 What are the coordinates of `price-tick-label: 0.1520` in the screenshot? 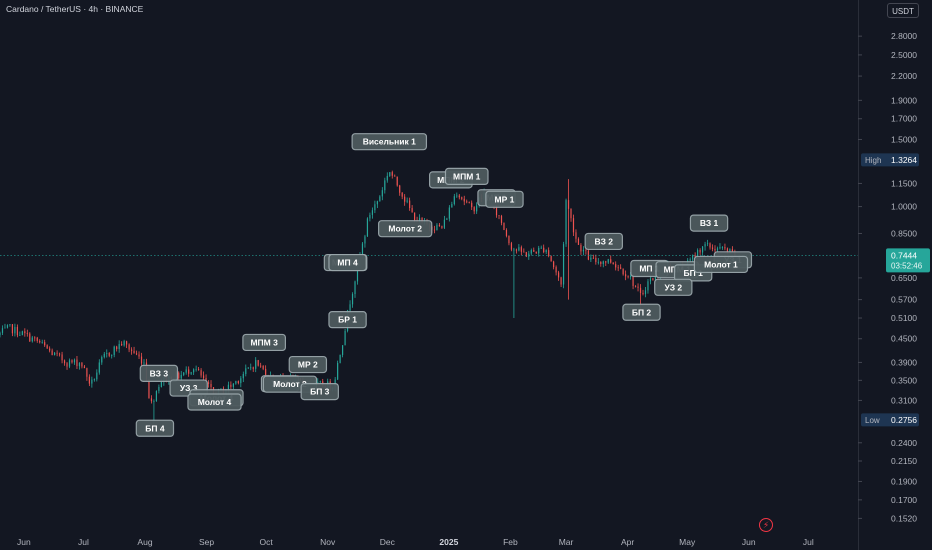 It's located at (904, 518).